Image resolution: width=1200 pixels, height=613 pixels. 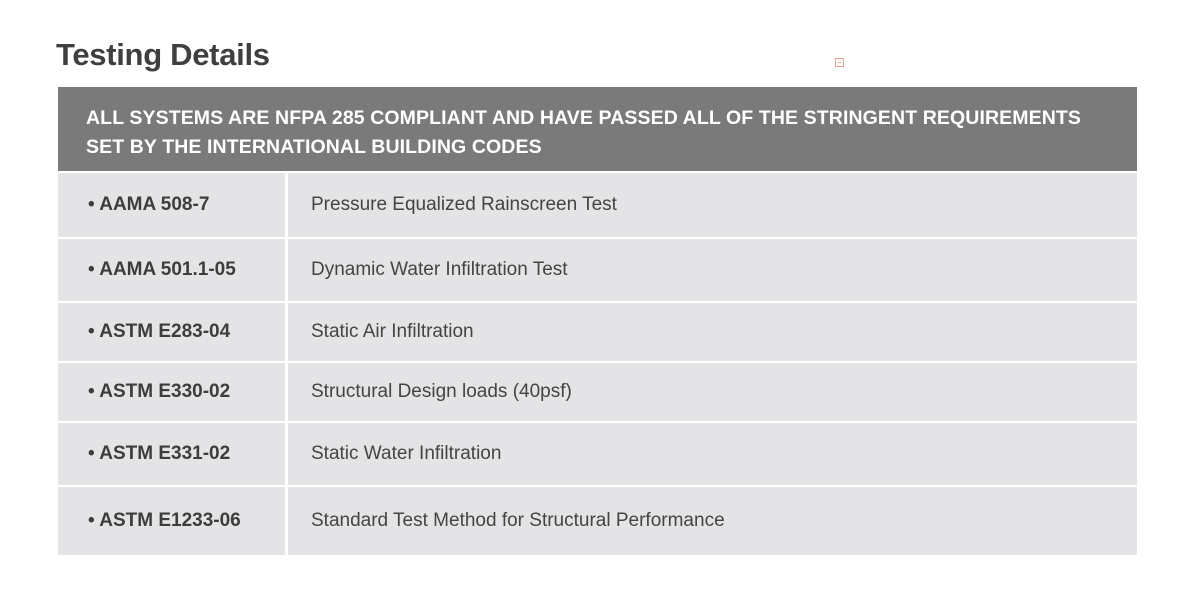 I want to click on description-cell: Pressure Equalized Rainscreen Test, so click(x=712, y=205).